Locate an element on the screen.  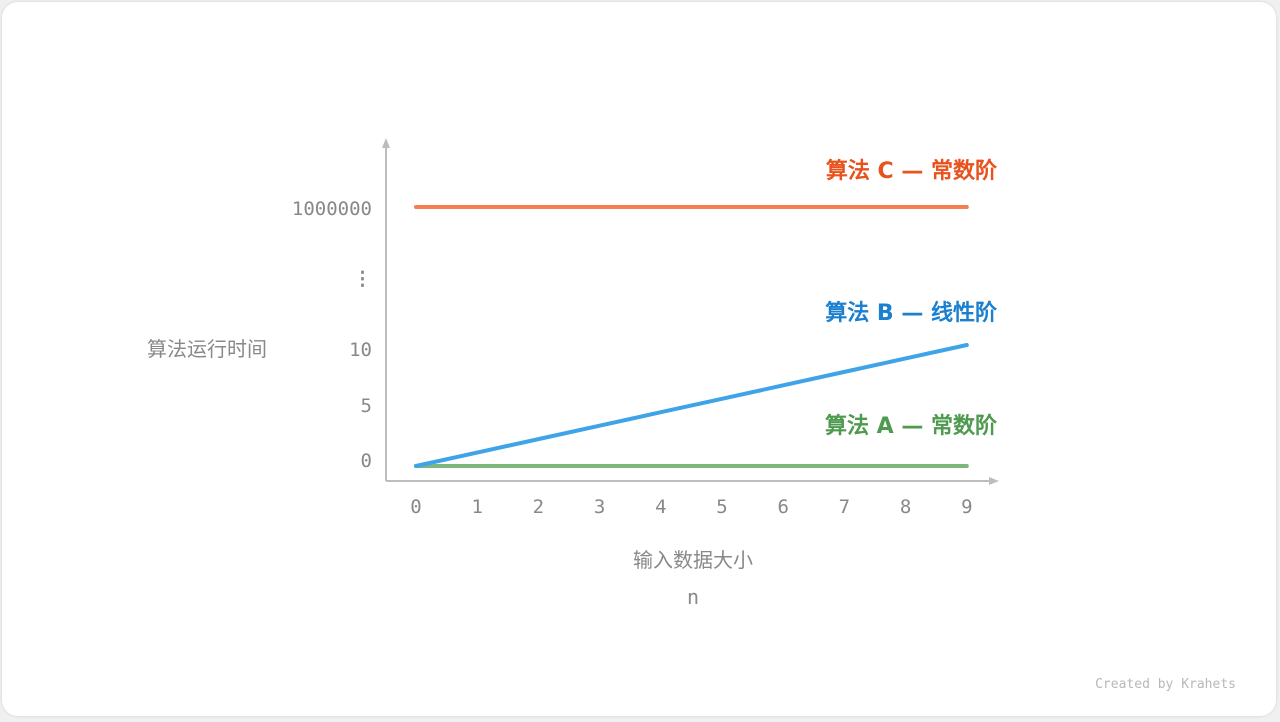
x-tick-label: 9 is located at coordinates (966, 507).